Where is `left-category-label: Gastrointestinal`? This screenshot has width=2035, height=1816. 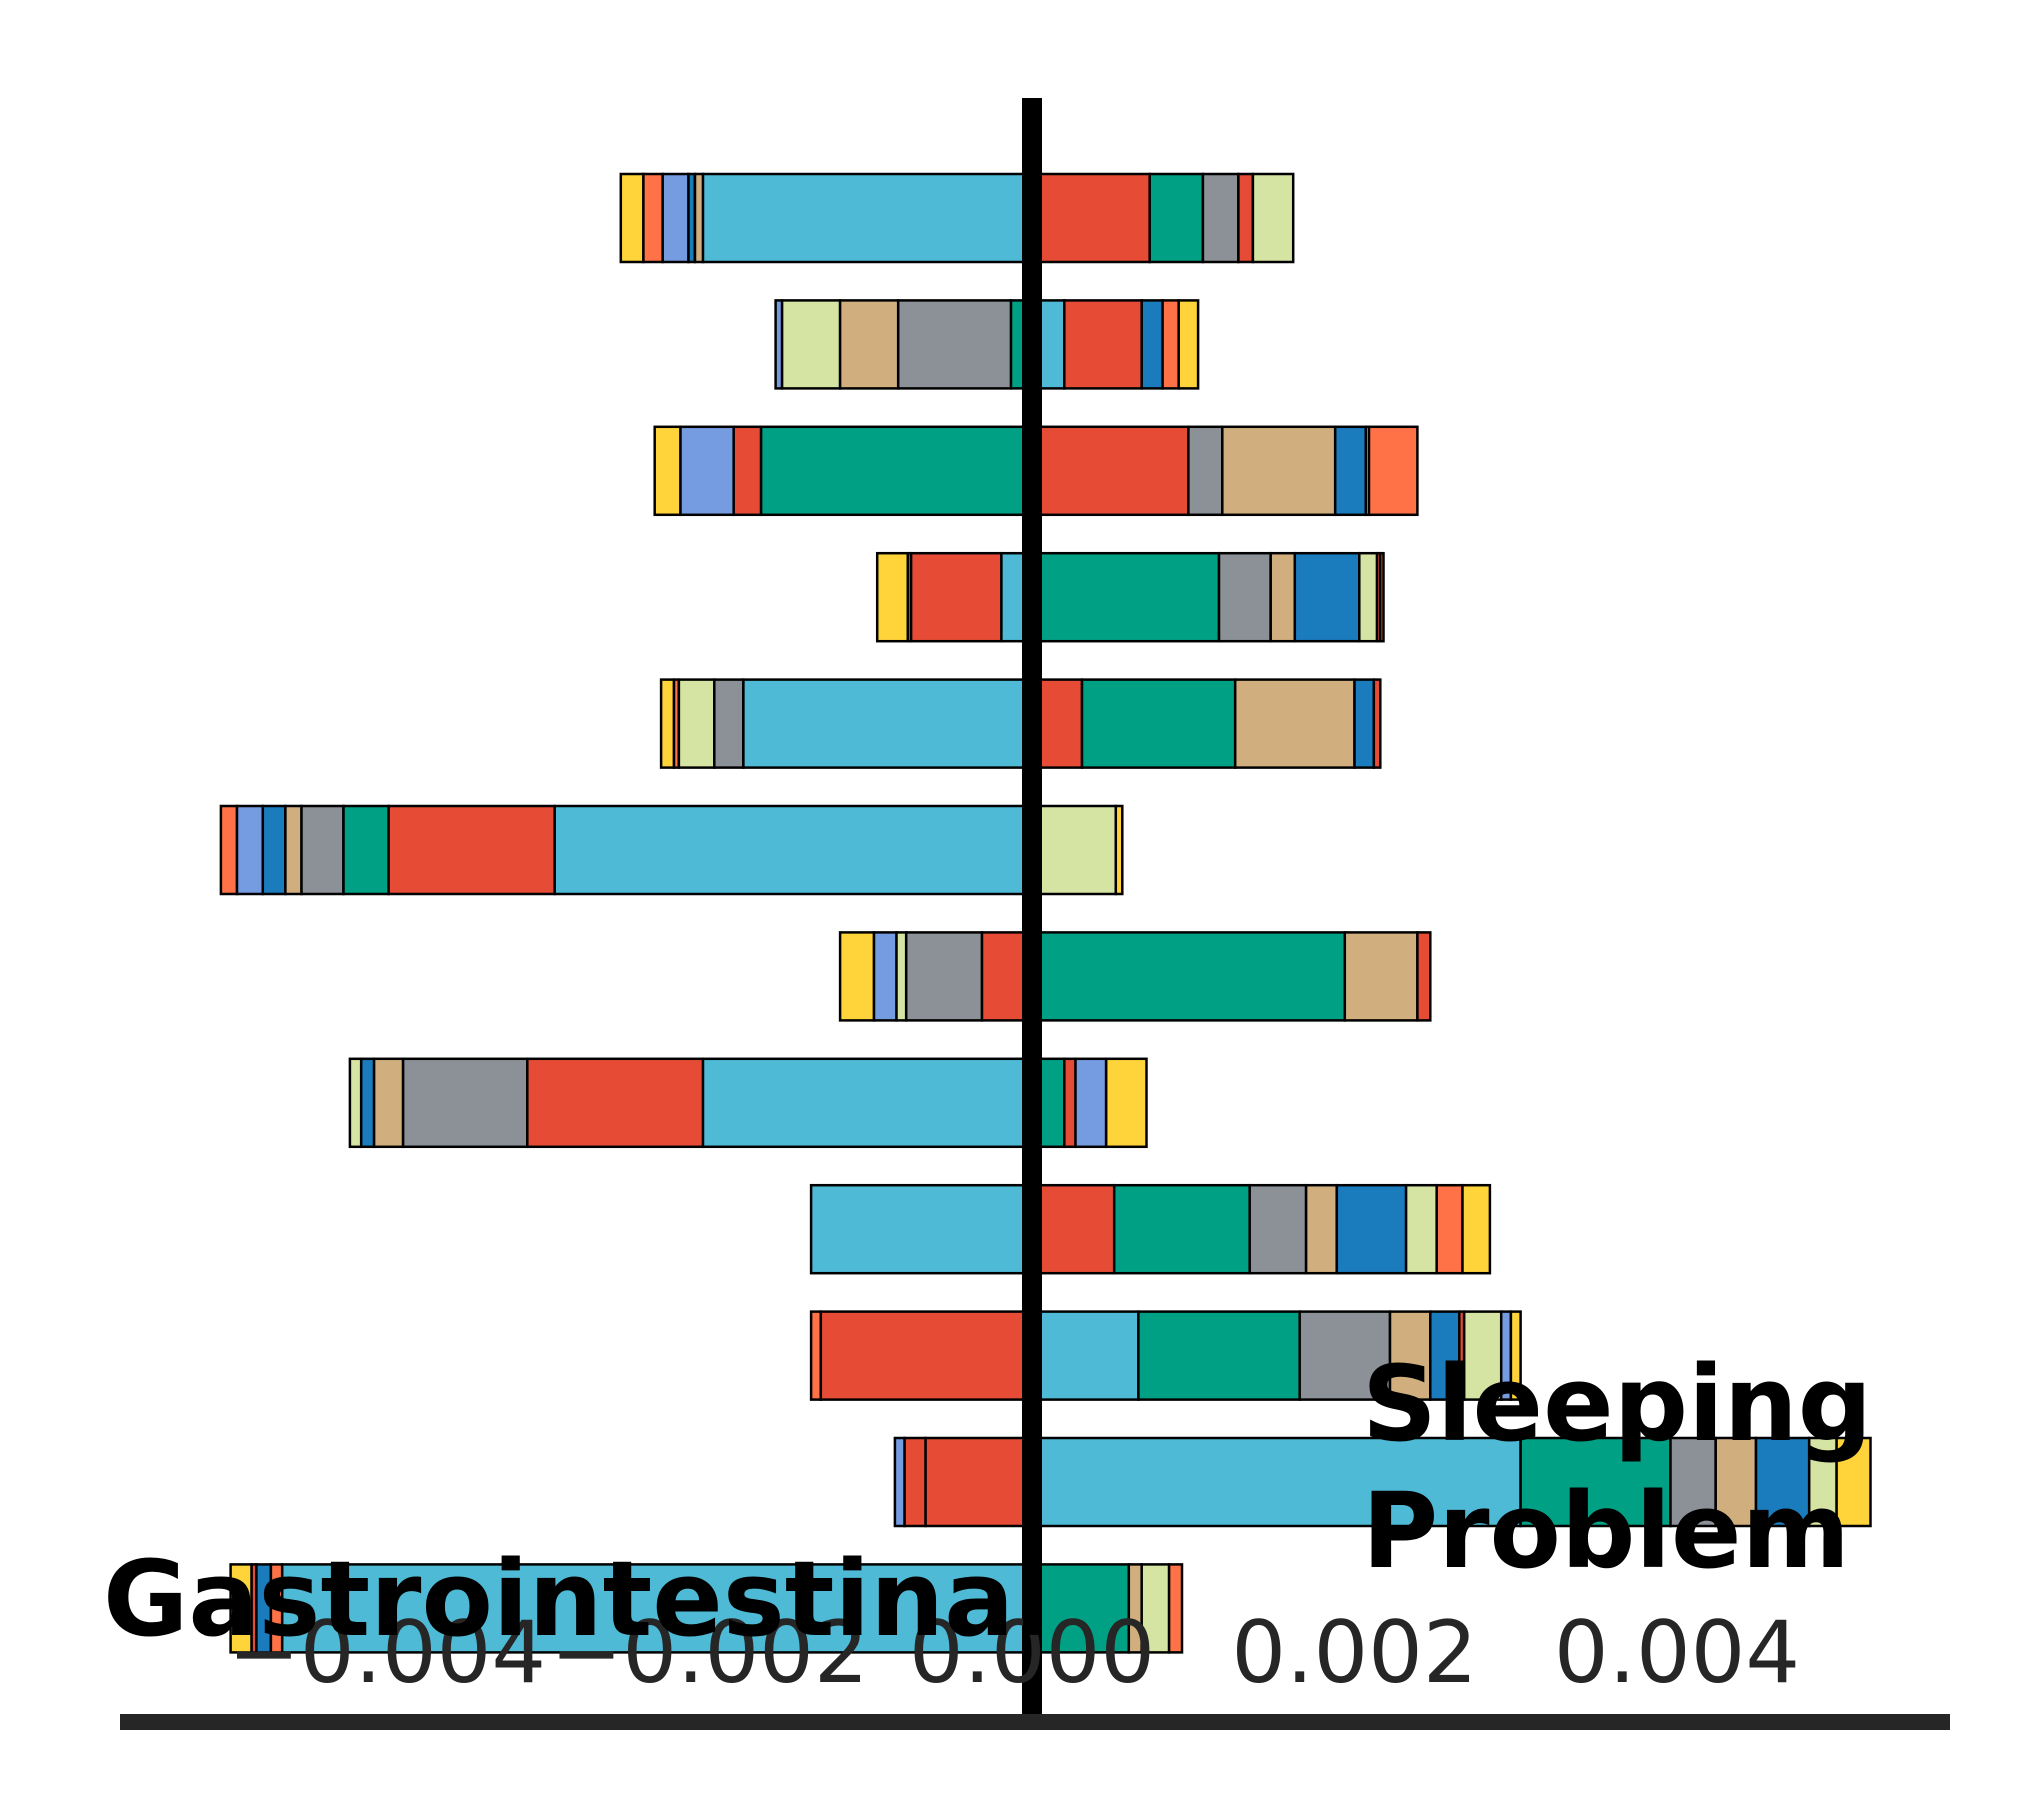 left-category-label: Gastrointestinal is located at coordinates (576, 1599).